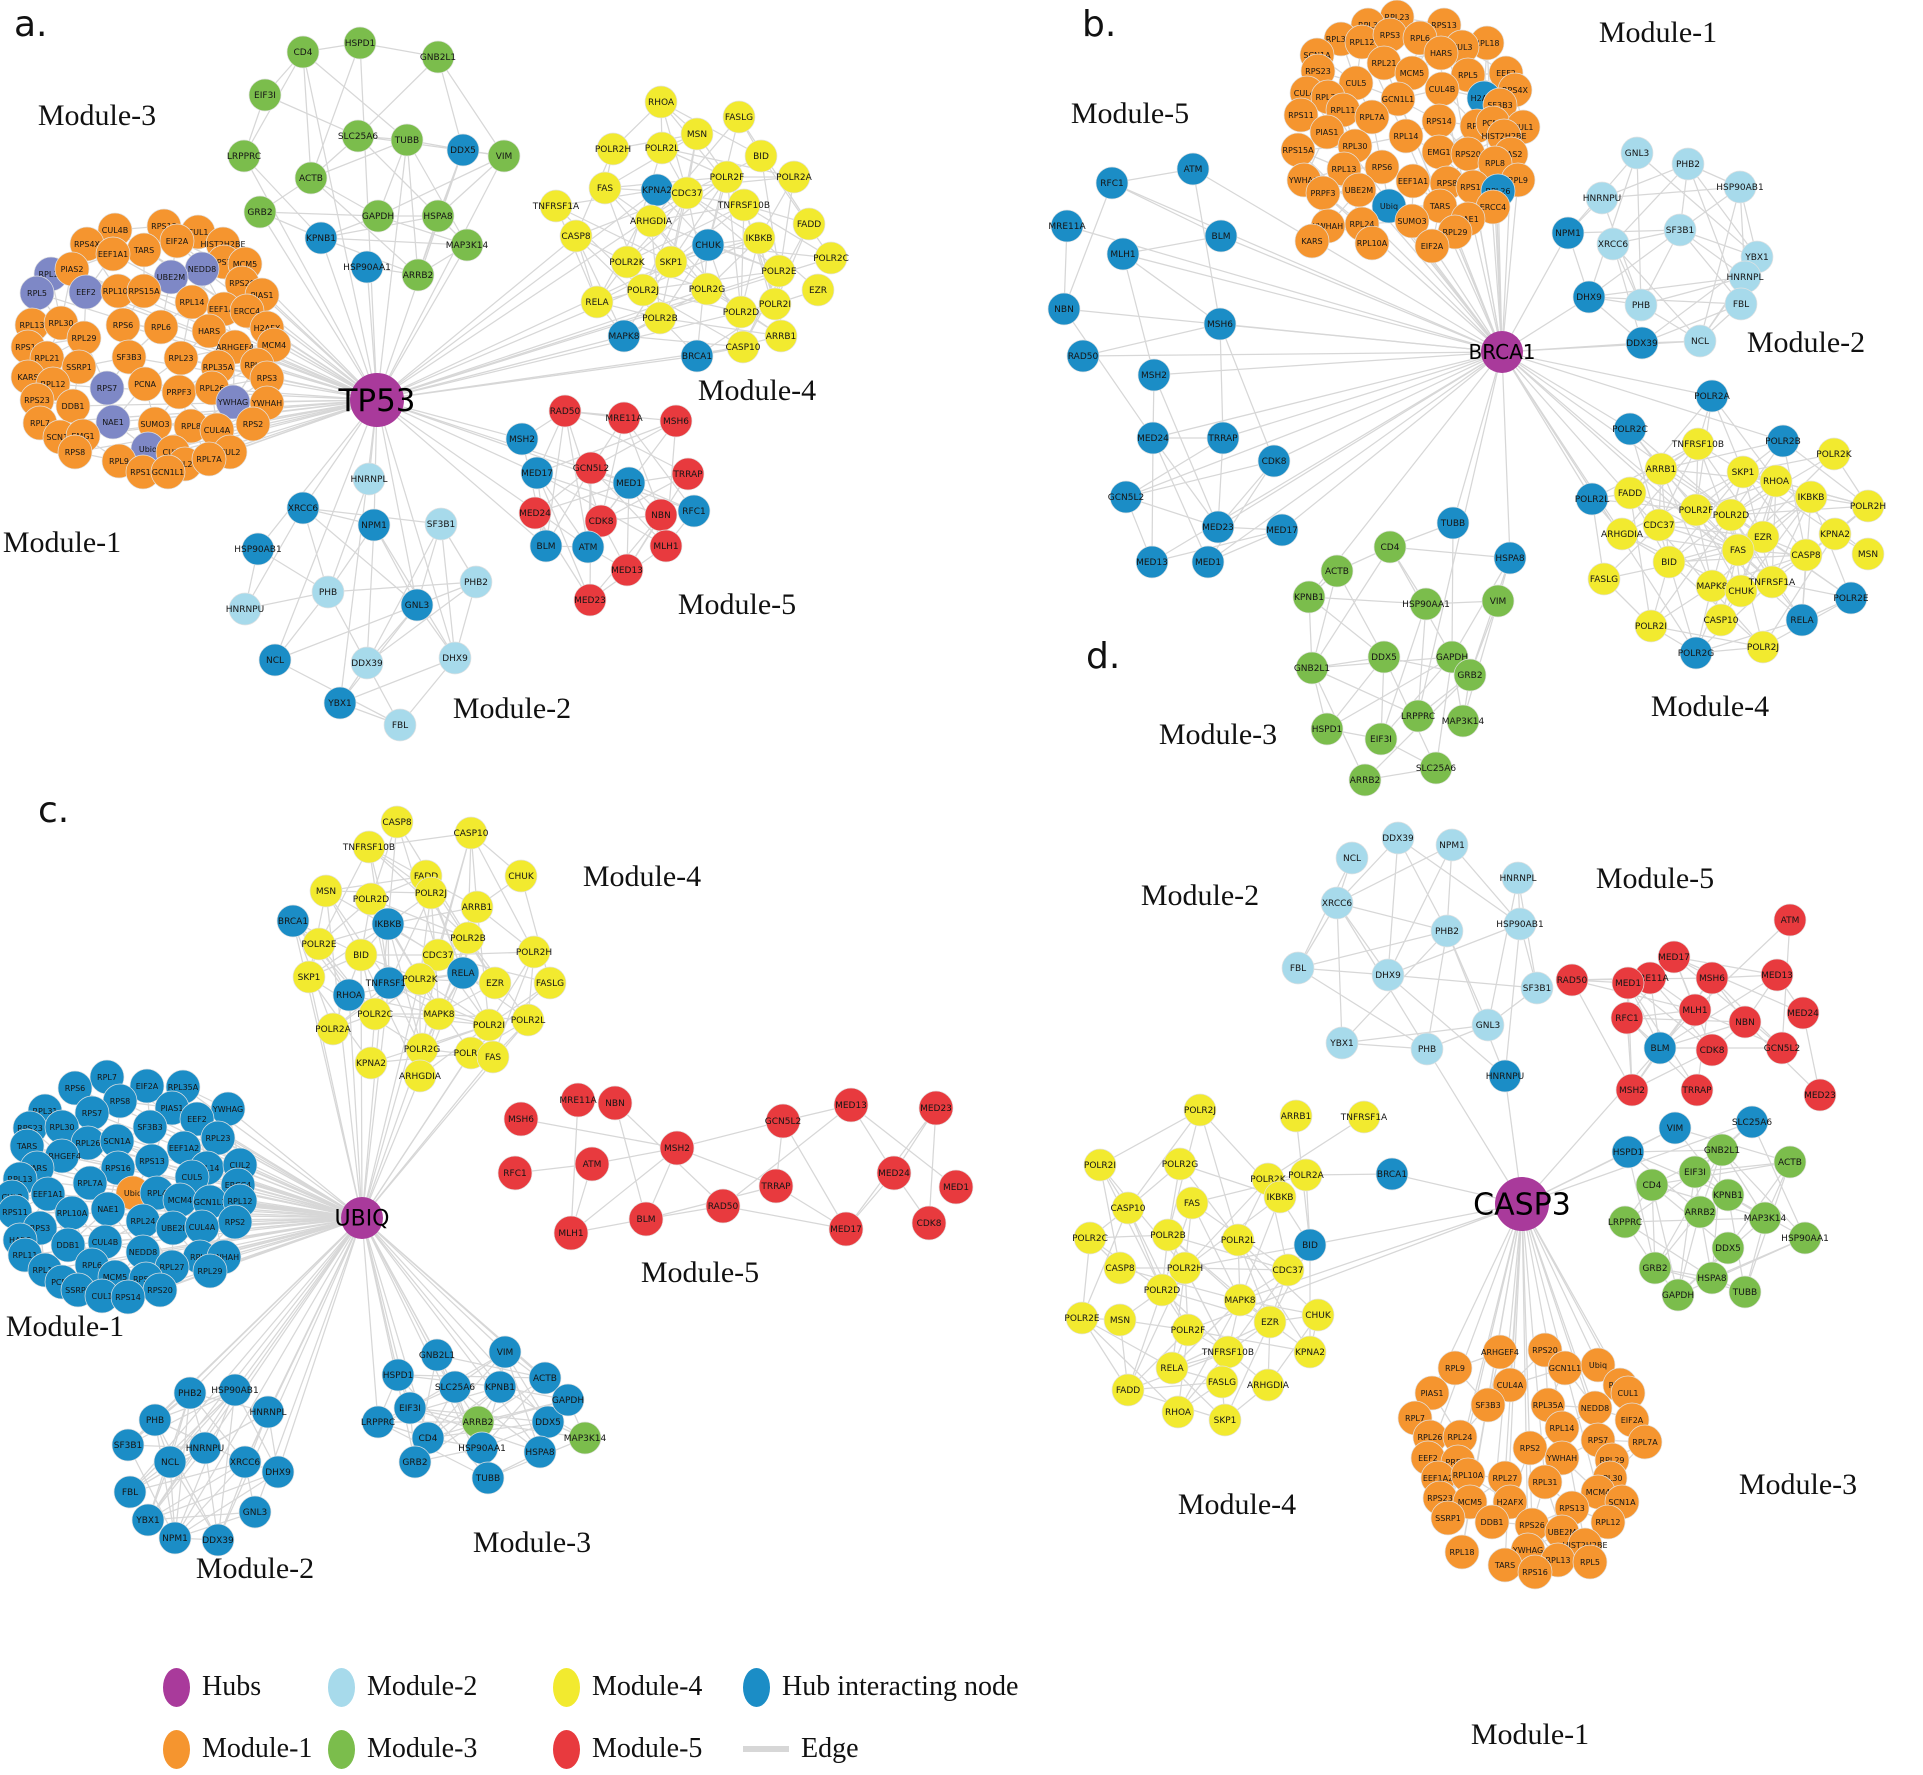  I want to click on gene-node-label: TRRAP, so click(1696, 1091).